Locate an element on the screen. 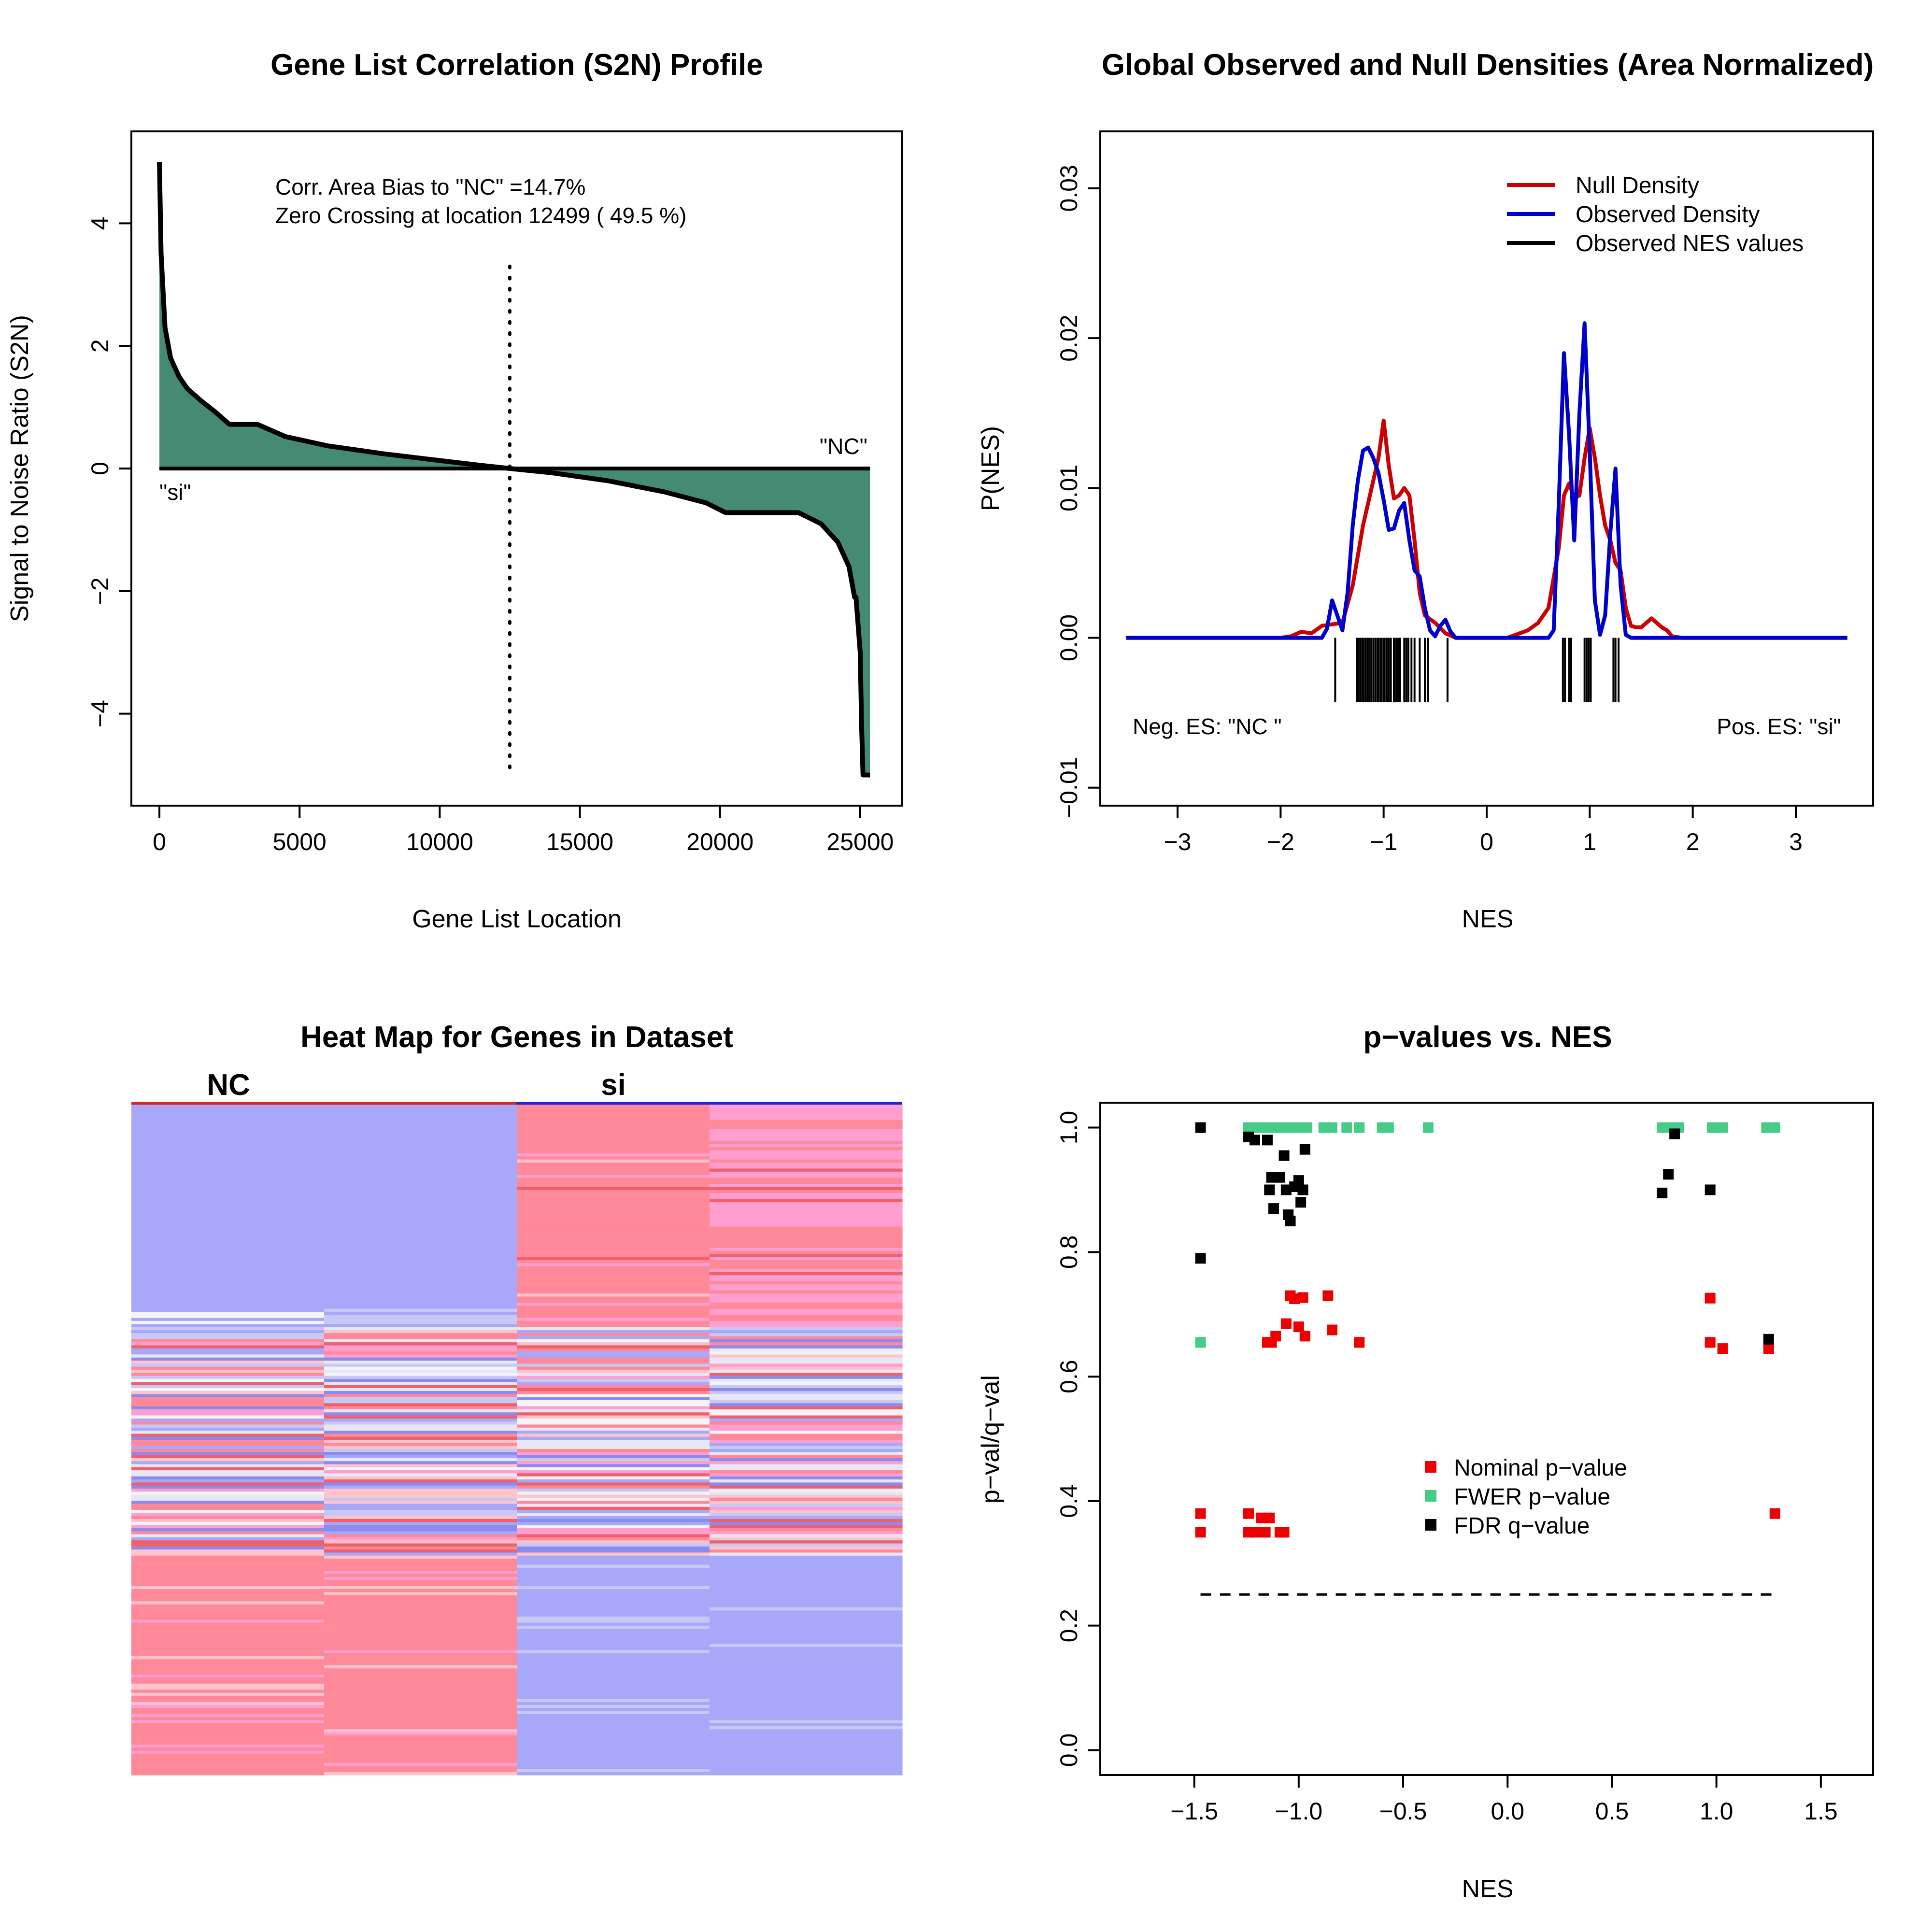 The image size is (1932, 1932). s2n-y-tick-label: 2 is located at coordinates (100, 346).